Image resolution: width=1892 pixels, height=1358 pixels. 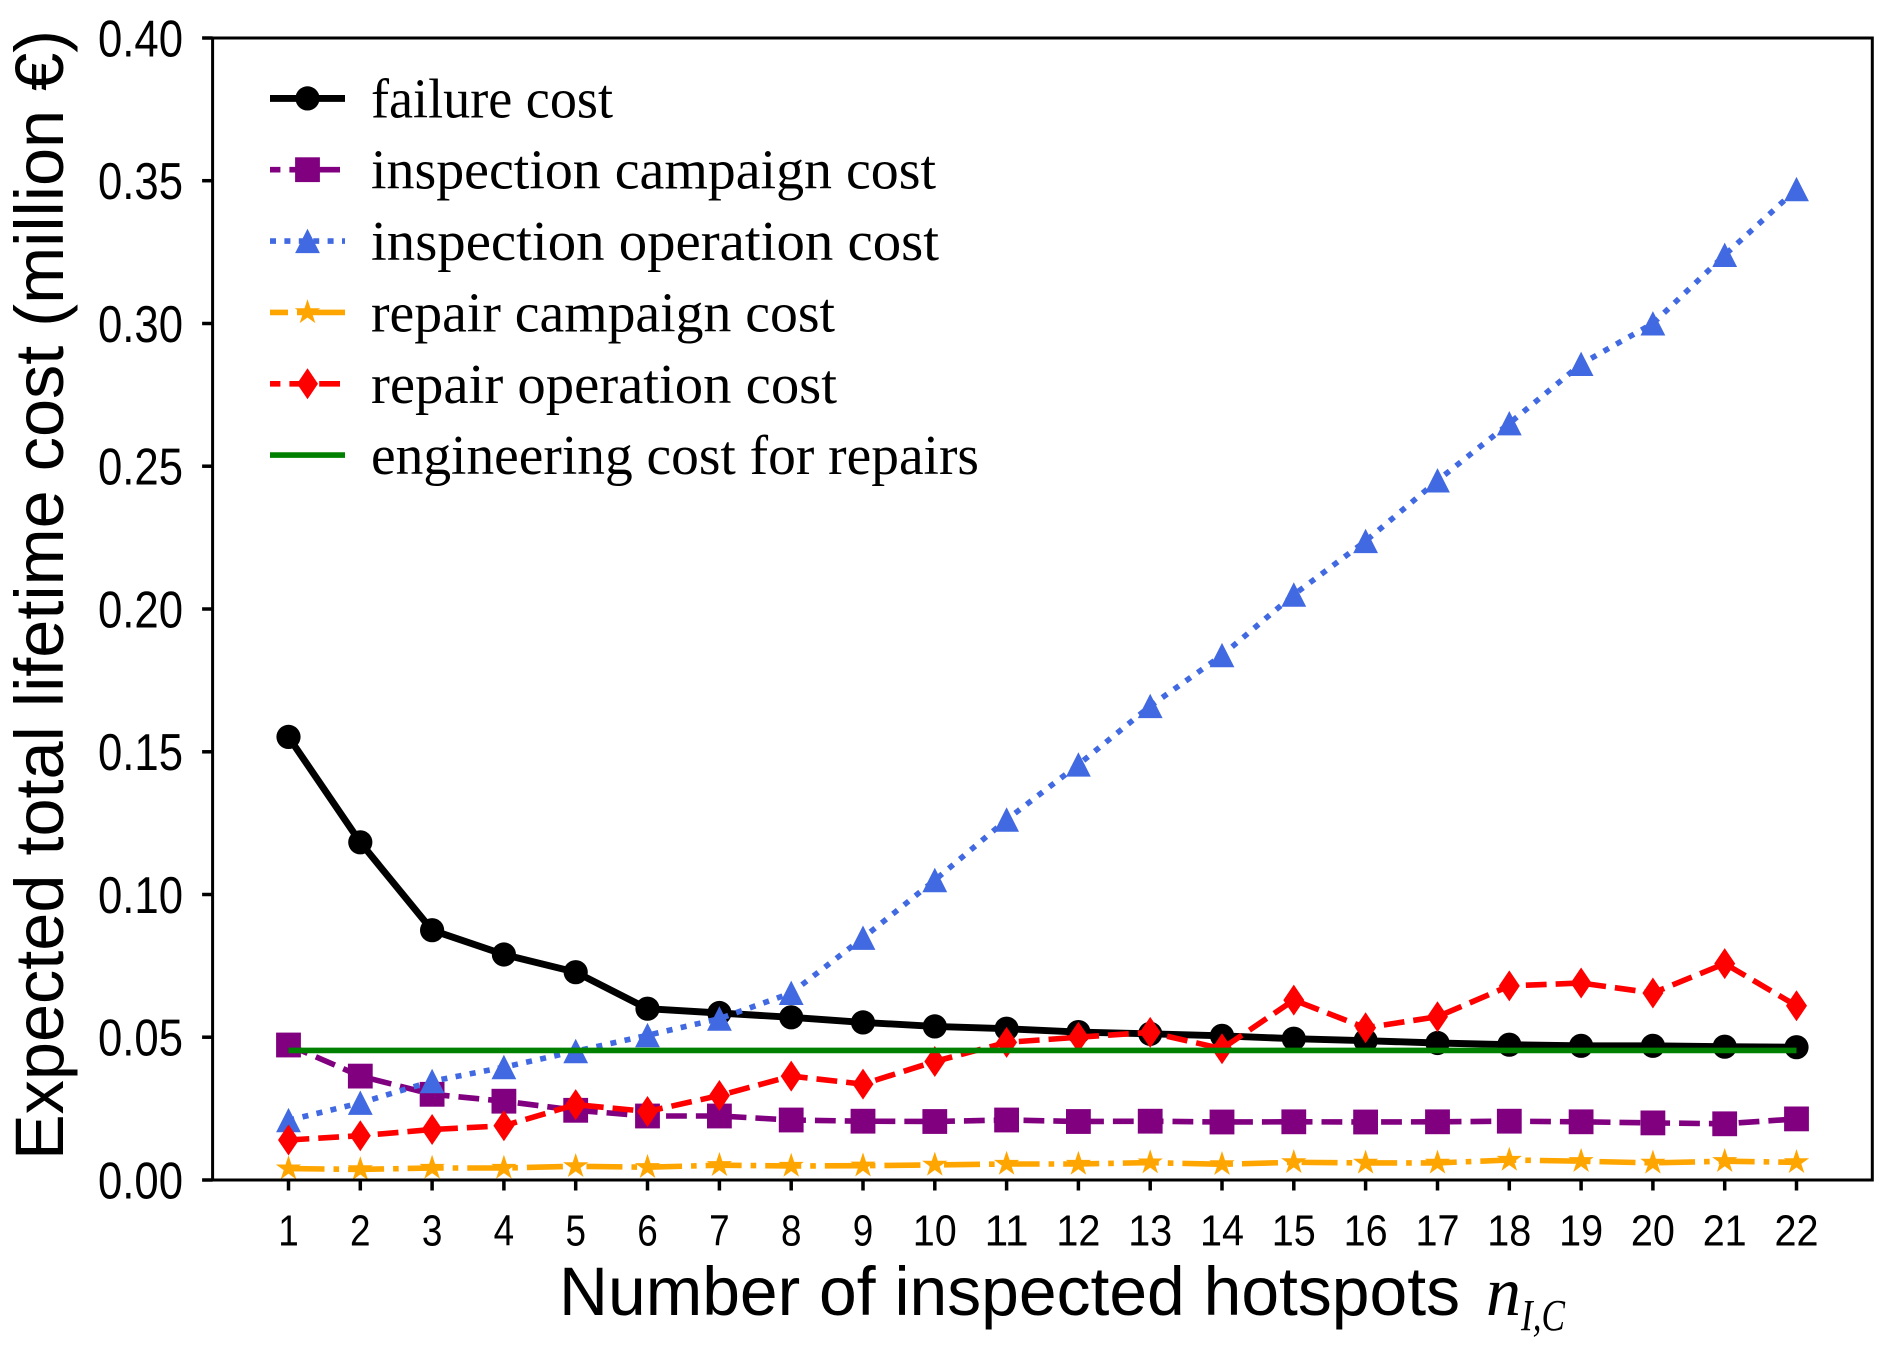 What do you see at coordinates (1150, 1231) in the screenshot?
I see `svg-text: 13` at bounding box center [1150, 1231].